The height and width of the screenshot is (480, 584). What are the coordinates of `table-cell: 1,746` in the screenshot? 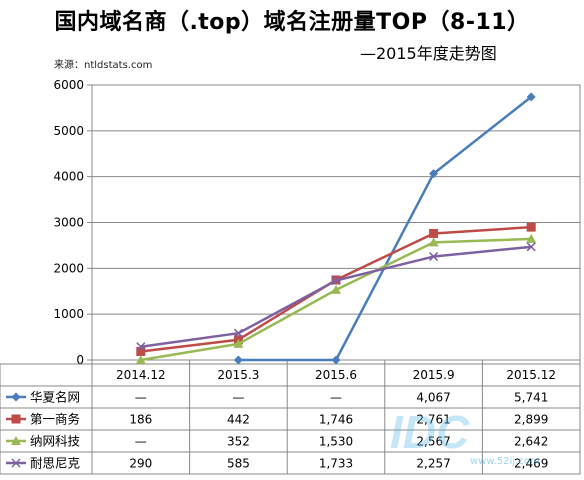 It's located at (336, 420).